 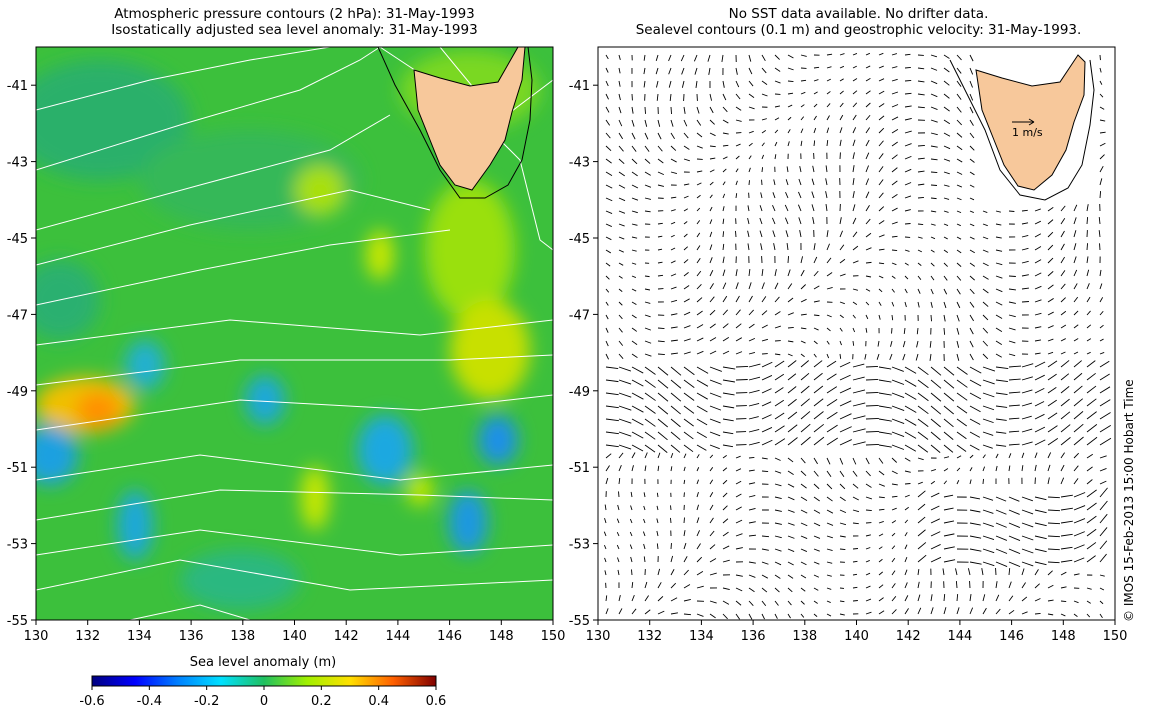 I want to click on sealevel-contour-right, so click(x=1022, y=130).